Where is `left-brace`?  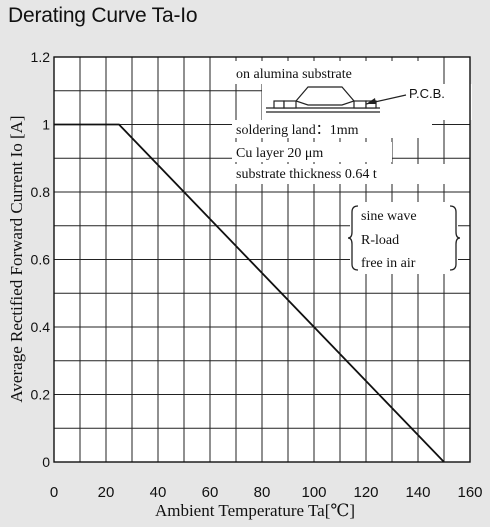
left-brace is located at coordinates (353, 238).